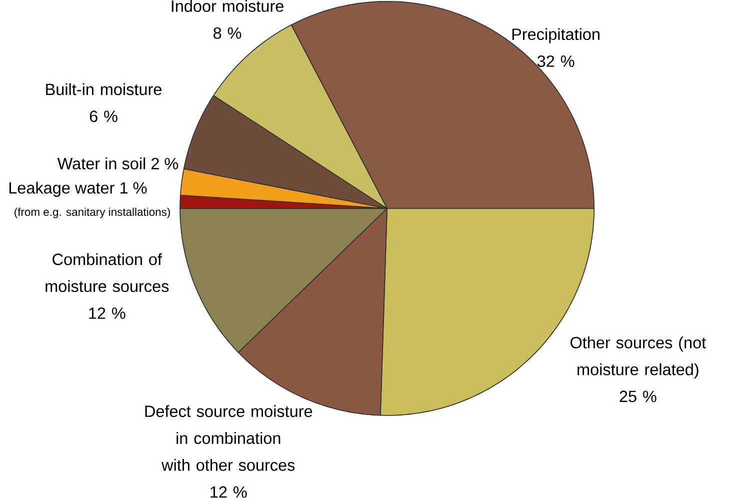 This screenshot has height=498, width=742. Describe the element at coordinates (638, 357) in the screenshot. I see `slice-label: Other sources (not moisture related)` at that location.